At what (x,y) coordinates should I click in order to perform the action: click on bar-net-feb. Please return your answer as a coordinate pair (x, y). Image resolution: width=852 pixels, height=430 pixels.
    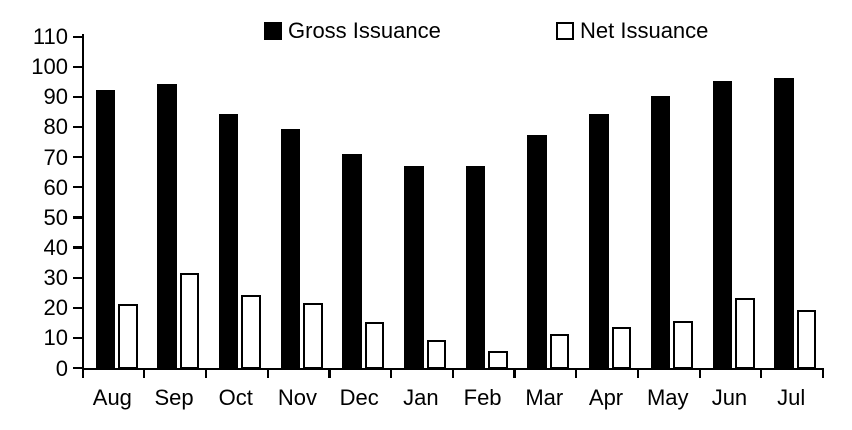
    Looking at the image, I should click on (498, 360).